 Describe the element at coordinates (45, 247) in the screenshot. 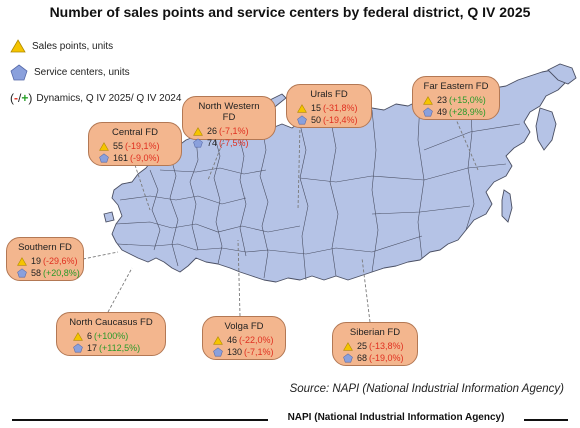

I see `district-name: Southern FD` at that location.